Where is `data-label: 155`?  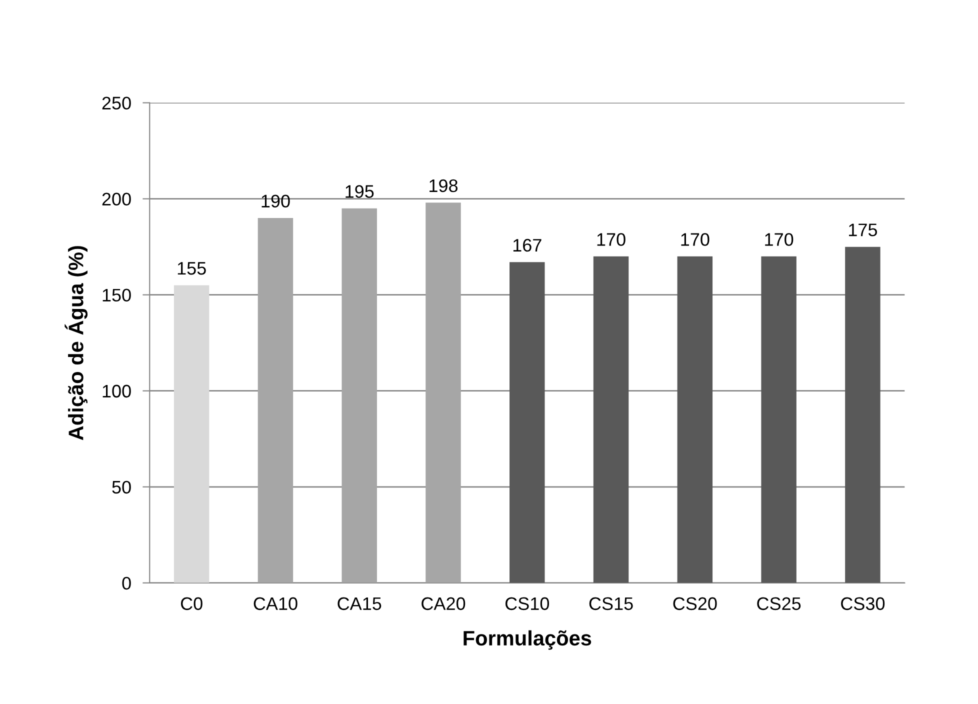
data-label: 155 is located at coordinates (192, 268).